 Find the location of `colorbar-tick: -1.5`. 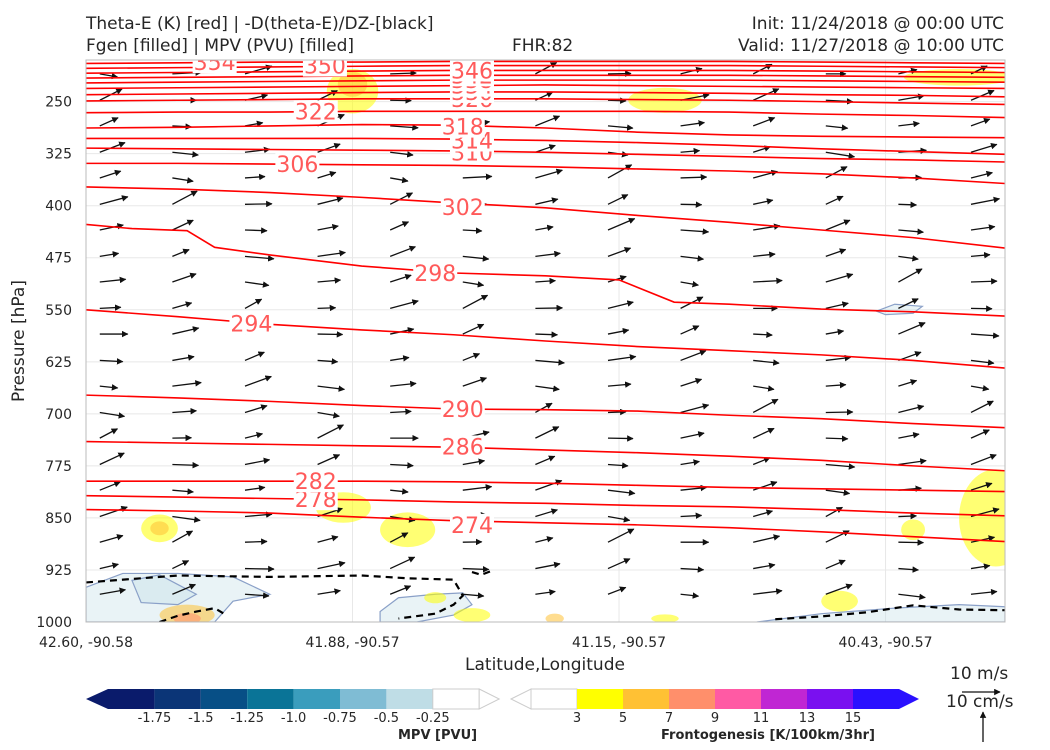

colorbar-tick: -1.5 is located at coordinates (200, 718).